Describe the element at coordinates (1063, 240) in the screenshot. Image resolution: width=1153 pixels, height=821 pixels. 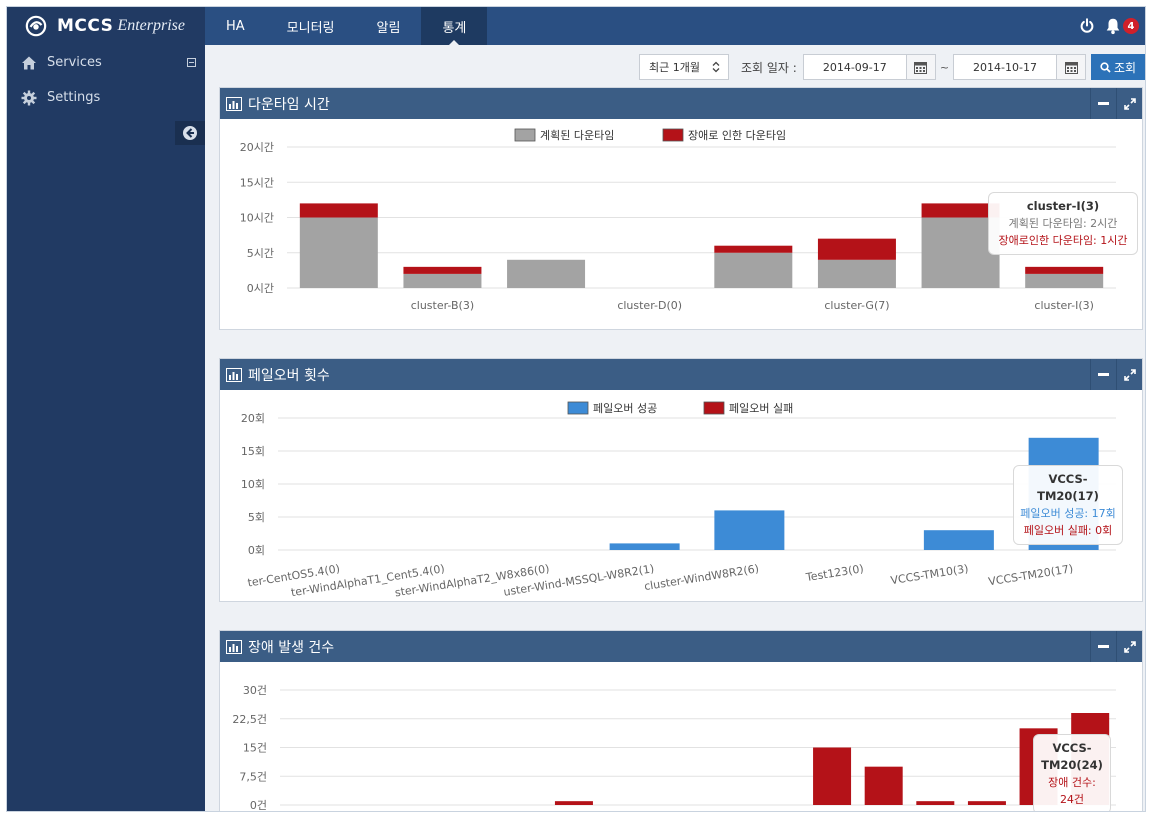
I see `tooltip-line: 장애로인한 다운타임: 1시간` at that location.